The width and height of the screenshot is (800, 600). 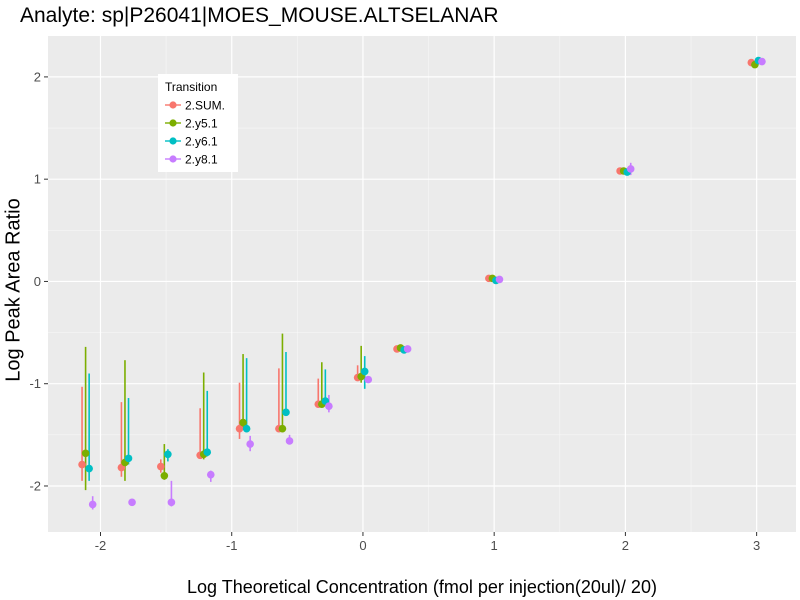 What do you see at coordinates (205, 105) in the screenshot?
I see `legend-entry-label: 2.SUM.` at bounding box center [205, 105].